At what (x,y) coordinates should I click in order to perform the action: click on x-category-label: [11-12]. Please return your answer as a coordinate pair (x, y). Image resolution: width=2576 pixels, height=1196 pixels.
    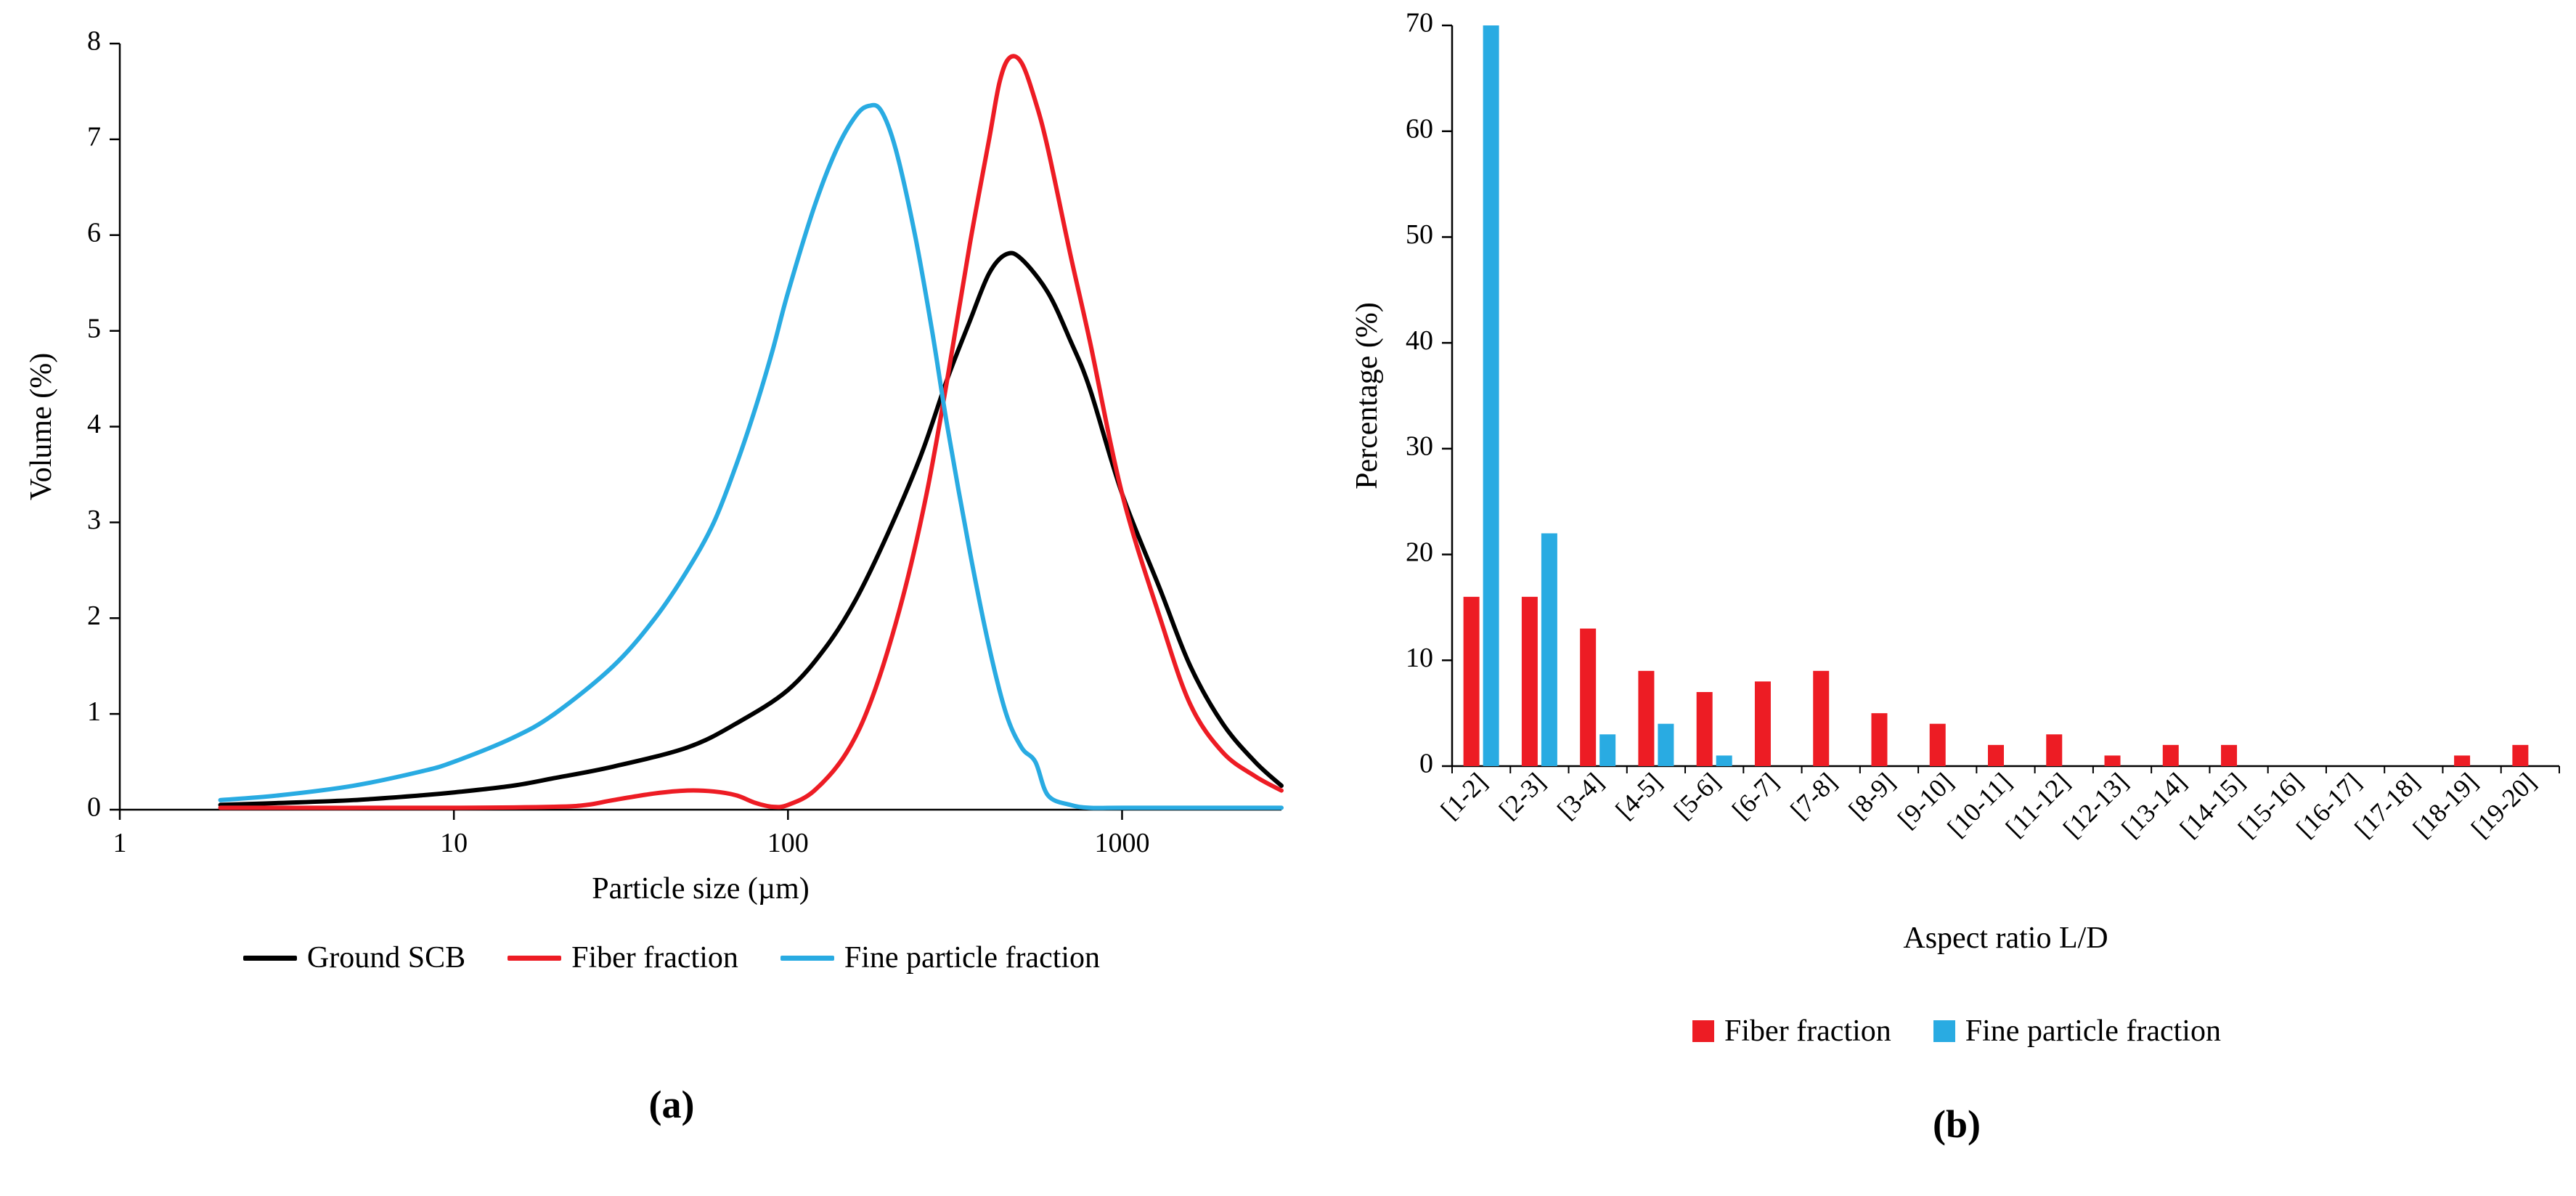
    Looking at the image, I should click on (2038, 804).